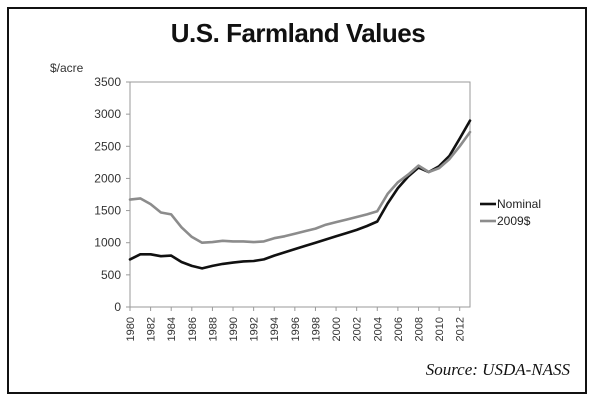 This screenshot has width=596, height=403. What do you see at coordinates (440, 329) in the screenshot?
I see `x-tick-label: 2010` at bounding box center [440, 329].